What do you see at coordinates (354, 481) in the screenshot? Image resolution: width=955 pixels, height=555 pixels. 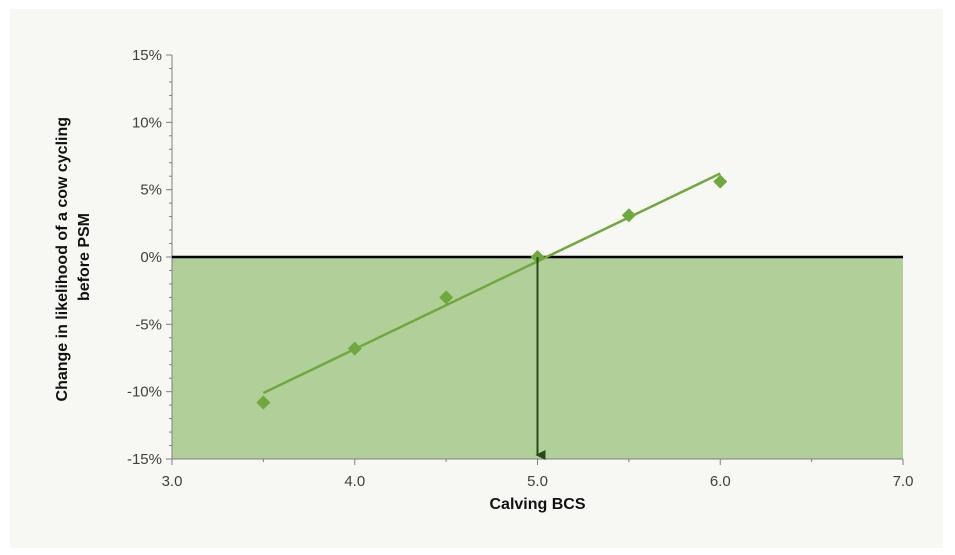 I see `x-tick-label: 4.0` at bounding box center [354, 481].